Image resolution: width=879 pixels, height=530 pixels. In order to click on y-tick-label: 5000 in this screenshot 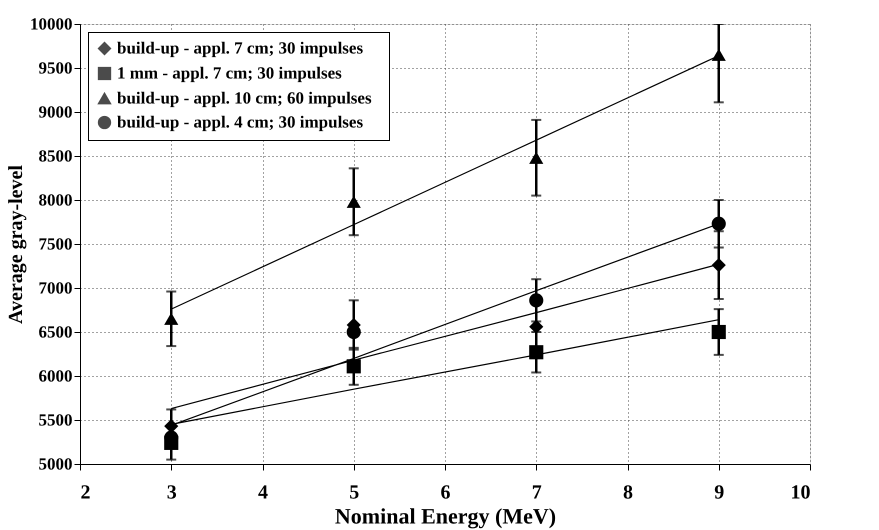, I will do `click(55, 464)`.